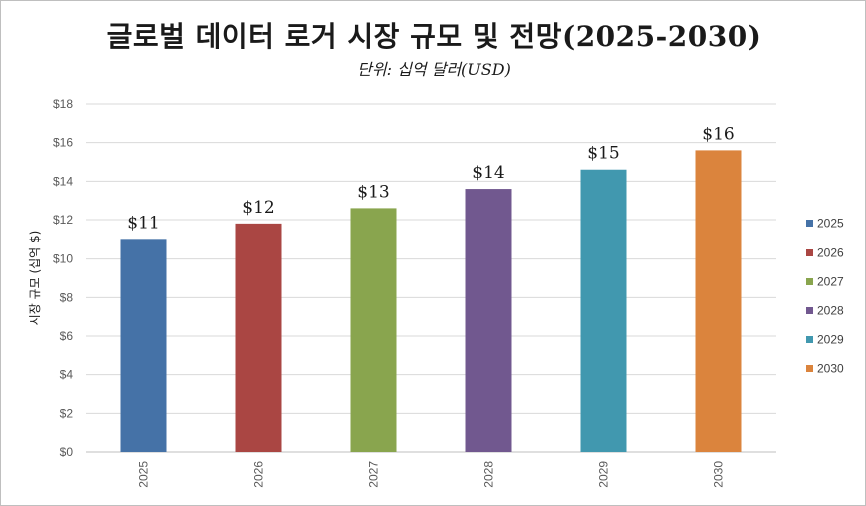 Image resolution: width=866 pixels, height=506 pixels. What do you see at coordinates (374, 474) in the screenshot?
I see `x-tick-label: 2027` at bounding box center [374, 474].